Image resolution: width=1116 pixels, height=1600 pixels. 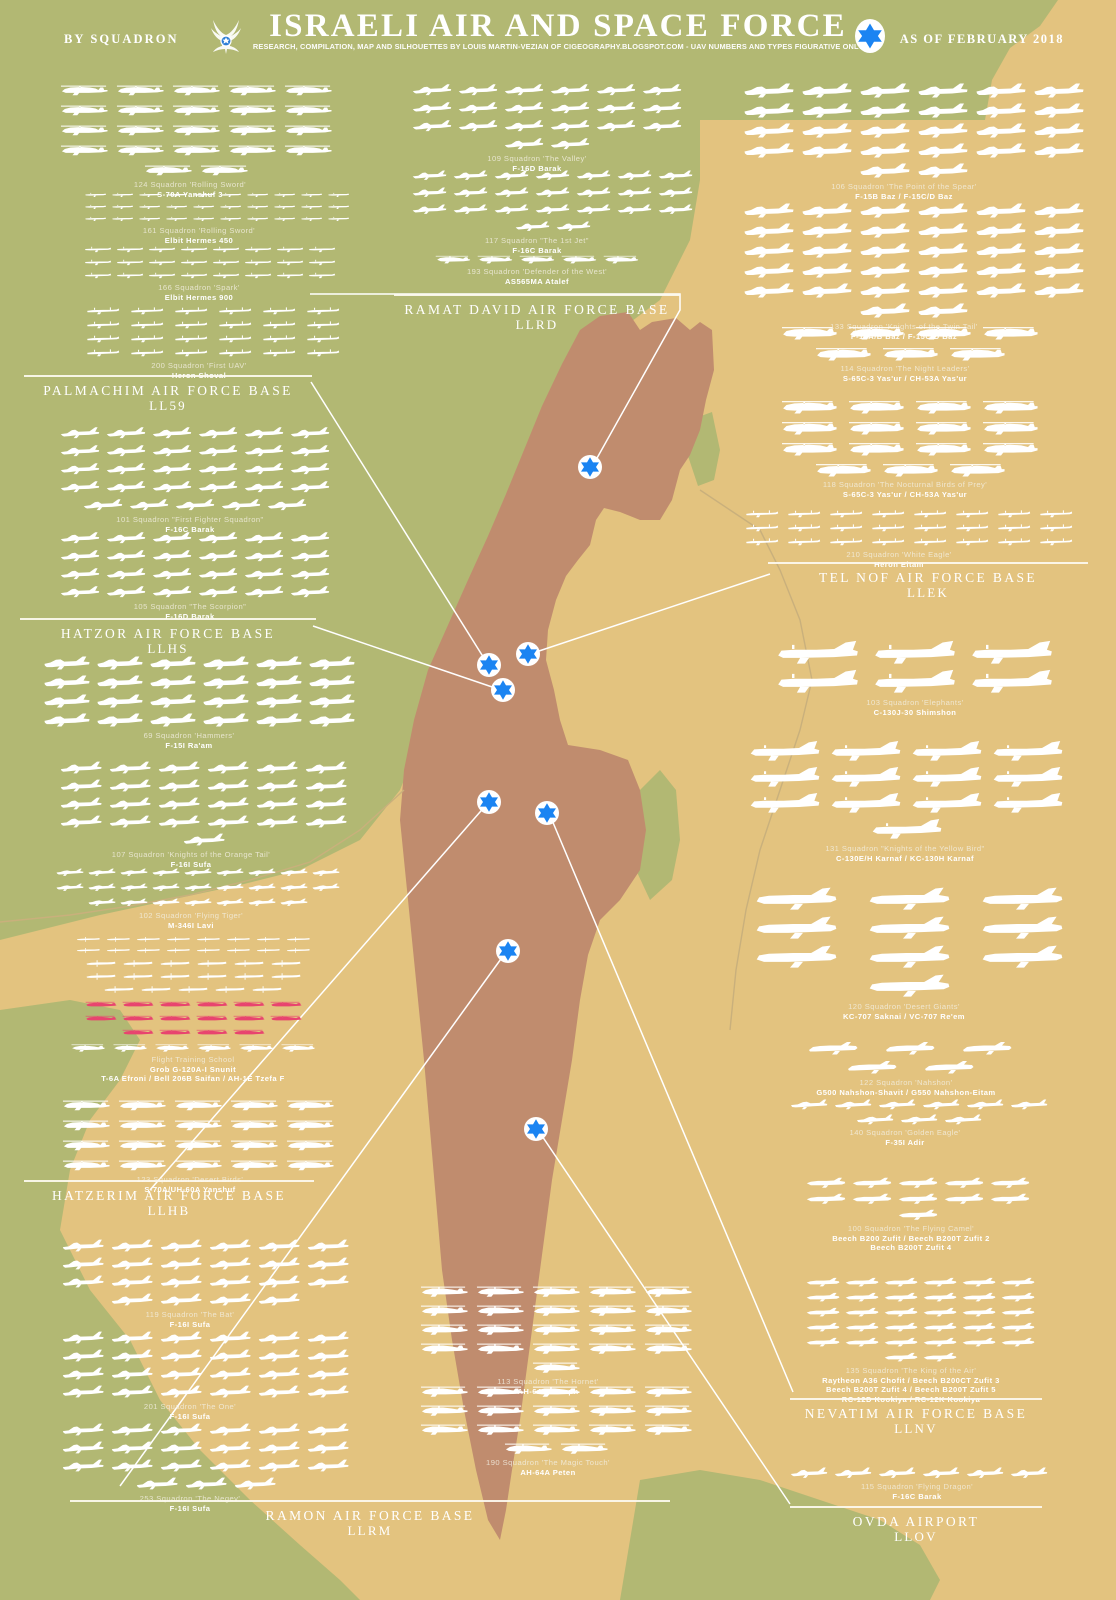 I want to click on base-name-ovda: OVDA AIRPORT, so click(x=916, y=1521).